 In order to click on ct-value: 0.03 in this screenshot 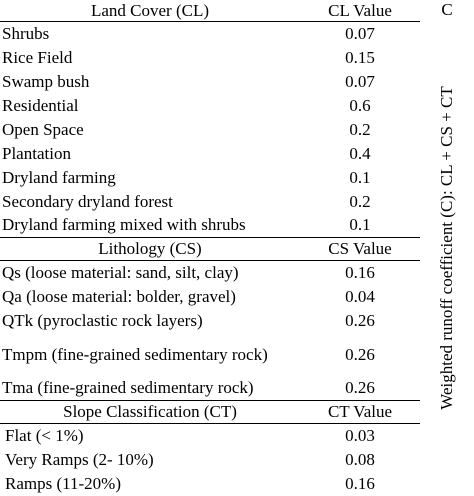, I will do `click(360, 435)`.